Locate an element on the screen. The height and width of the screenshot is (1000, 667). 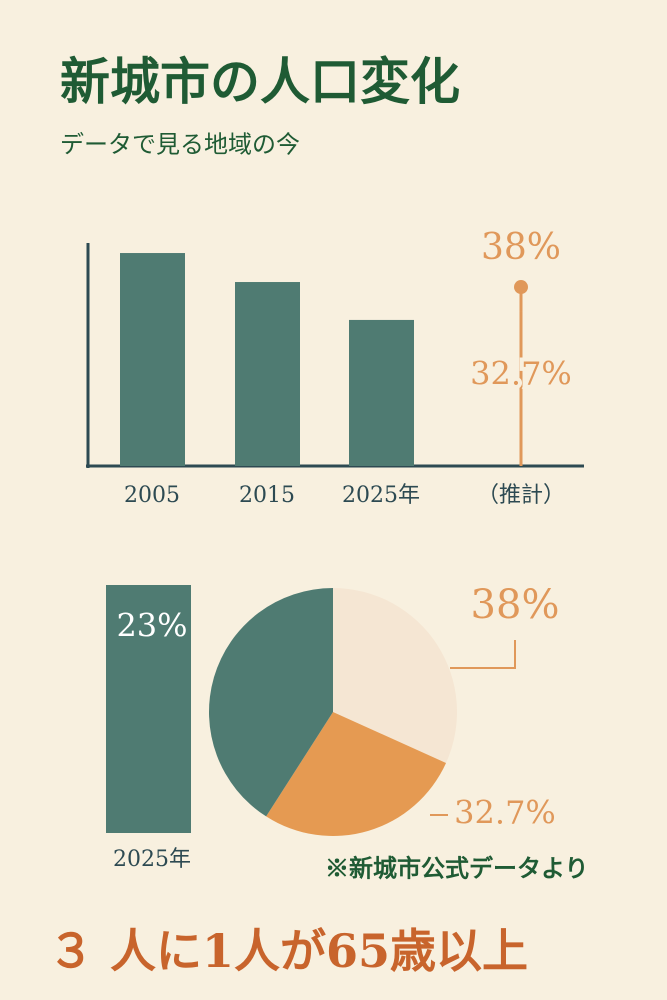
slice-label: 38% is located at coordinates (515, 605).